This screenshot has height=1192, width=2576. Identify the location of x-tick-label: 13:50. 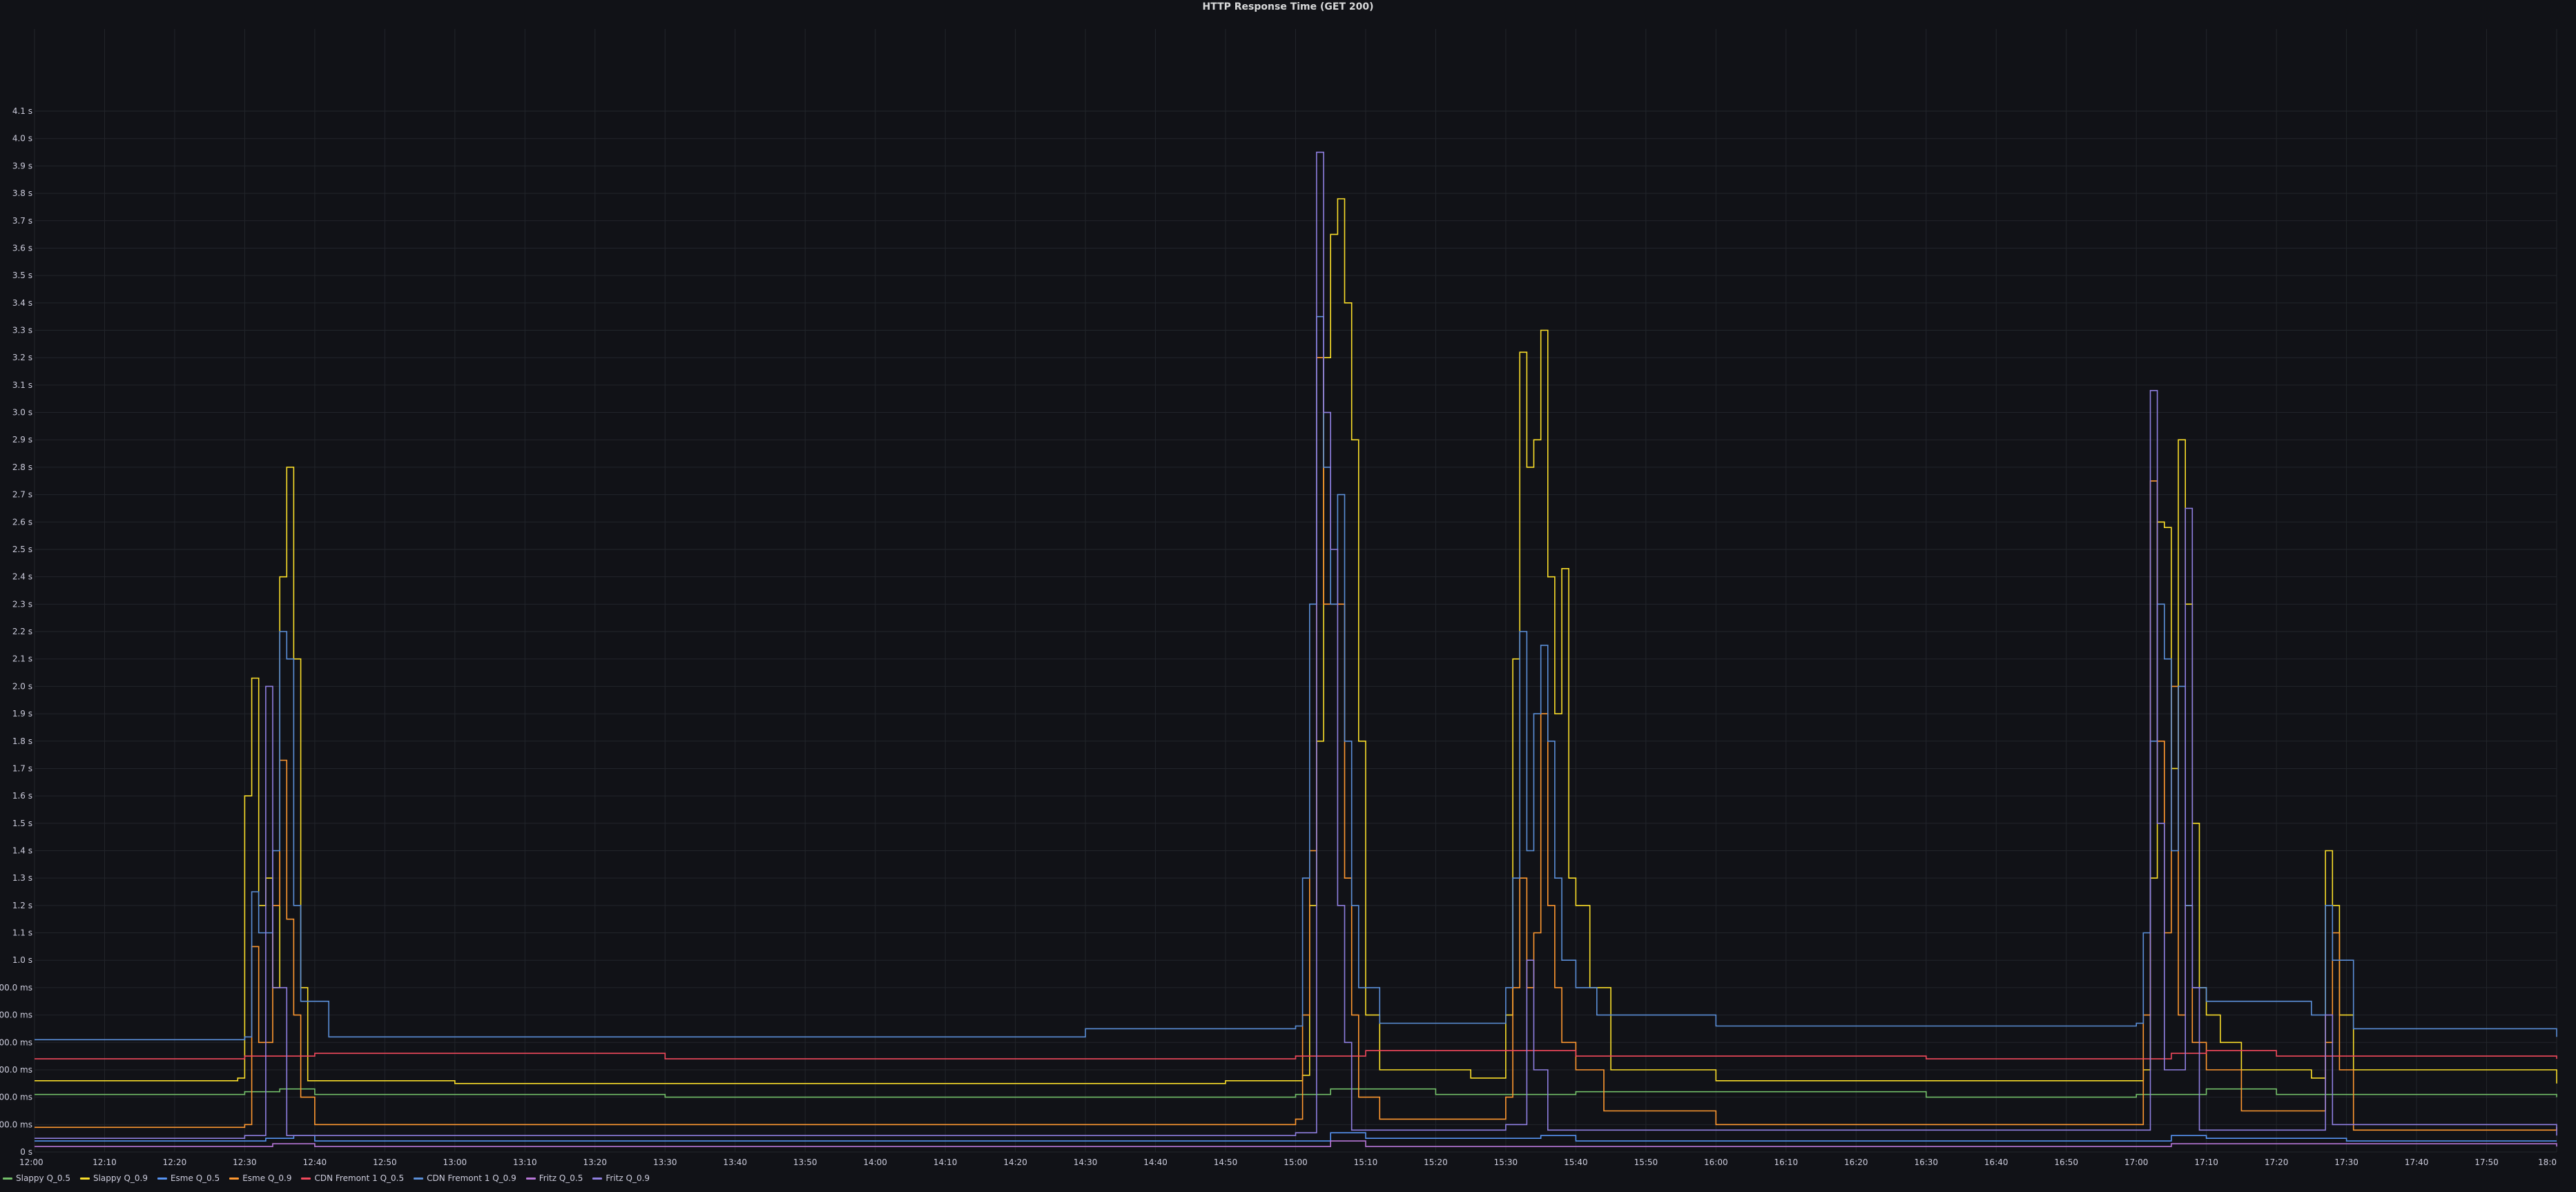
(805, 1162).